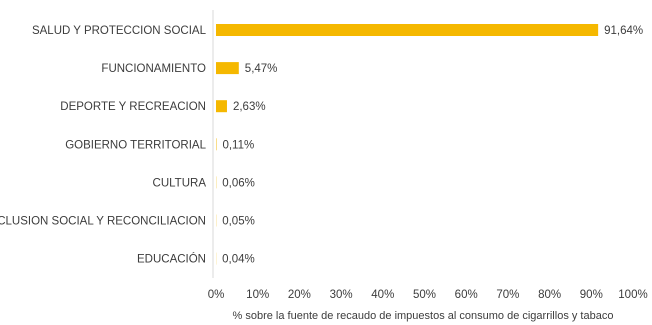 Image resolution: width=652 pixels, height=325 pixels. I want to click on x-tick-label: 30%, so click(341, 295).